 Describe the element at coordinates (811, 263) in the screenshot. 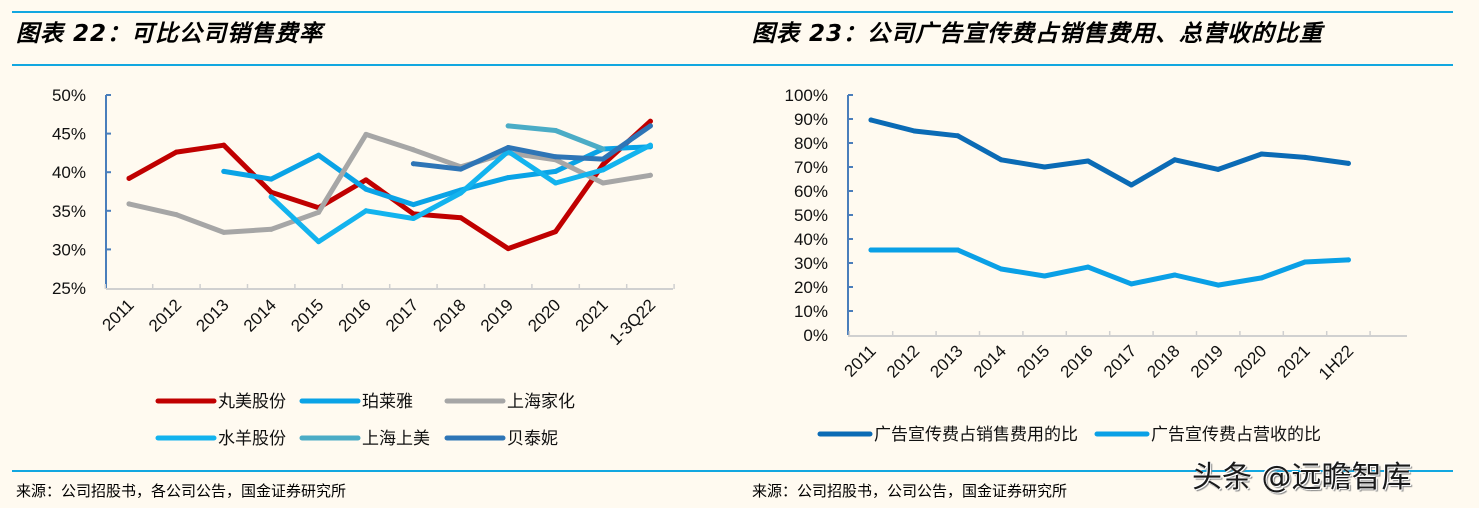

I see `chart2-y-tick-label: 30%` at that location.